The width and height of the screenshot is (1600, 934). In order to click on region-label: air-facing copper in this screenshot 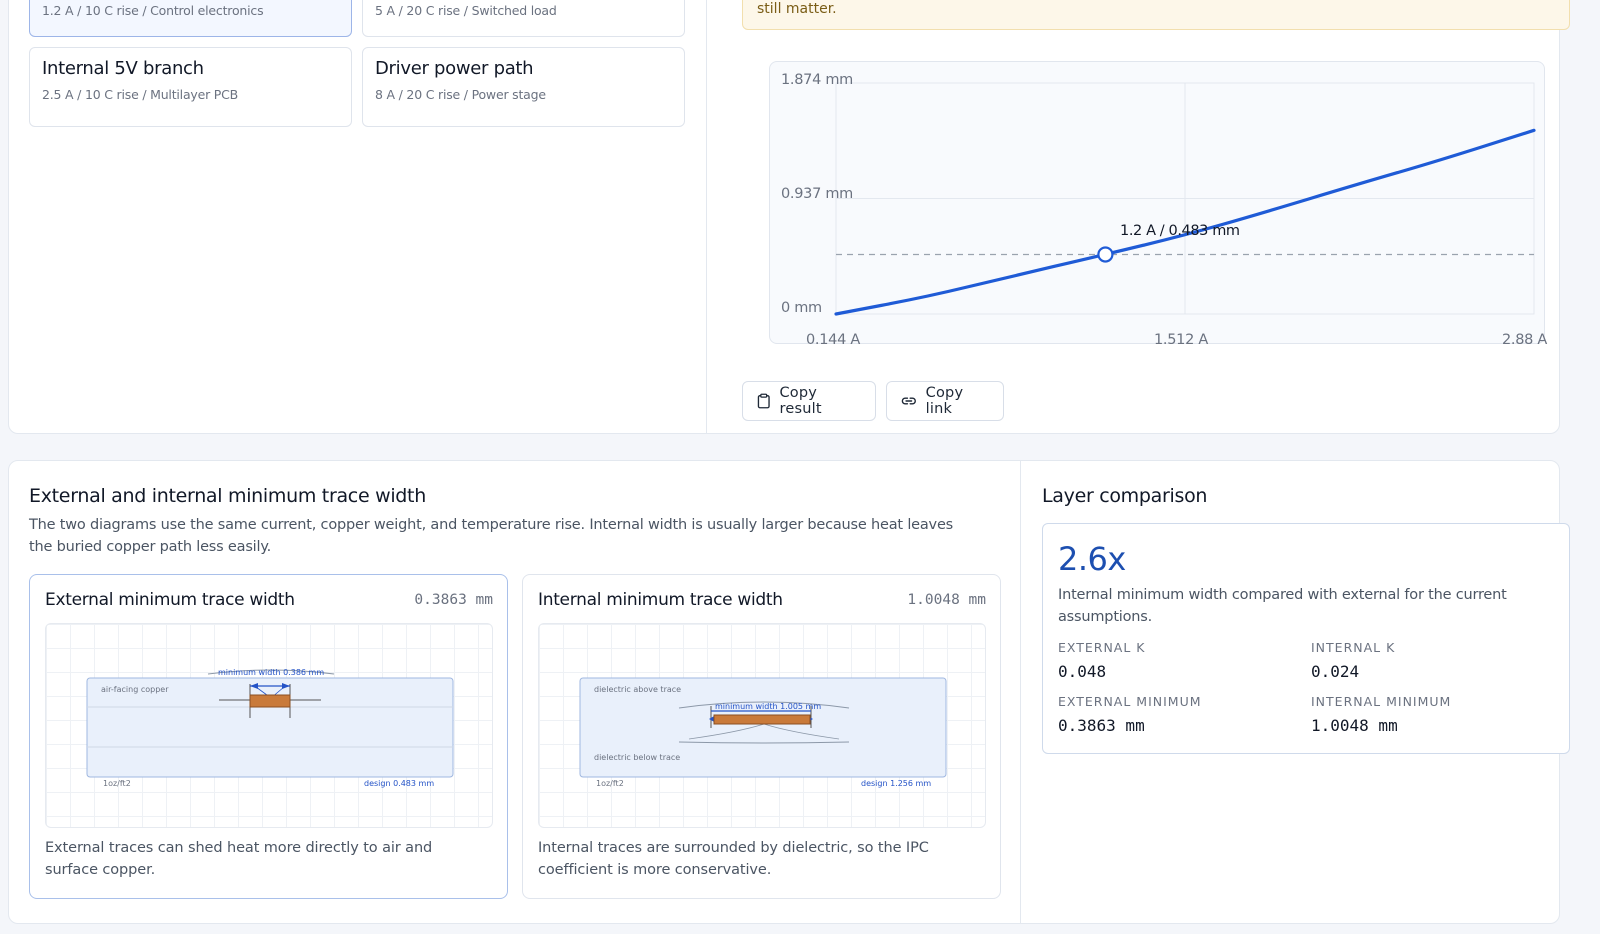, I will do `click(135, 689)`.